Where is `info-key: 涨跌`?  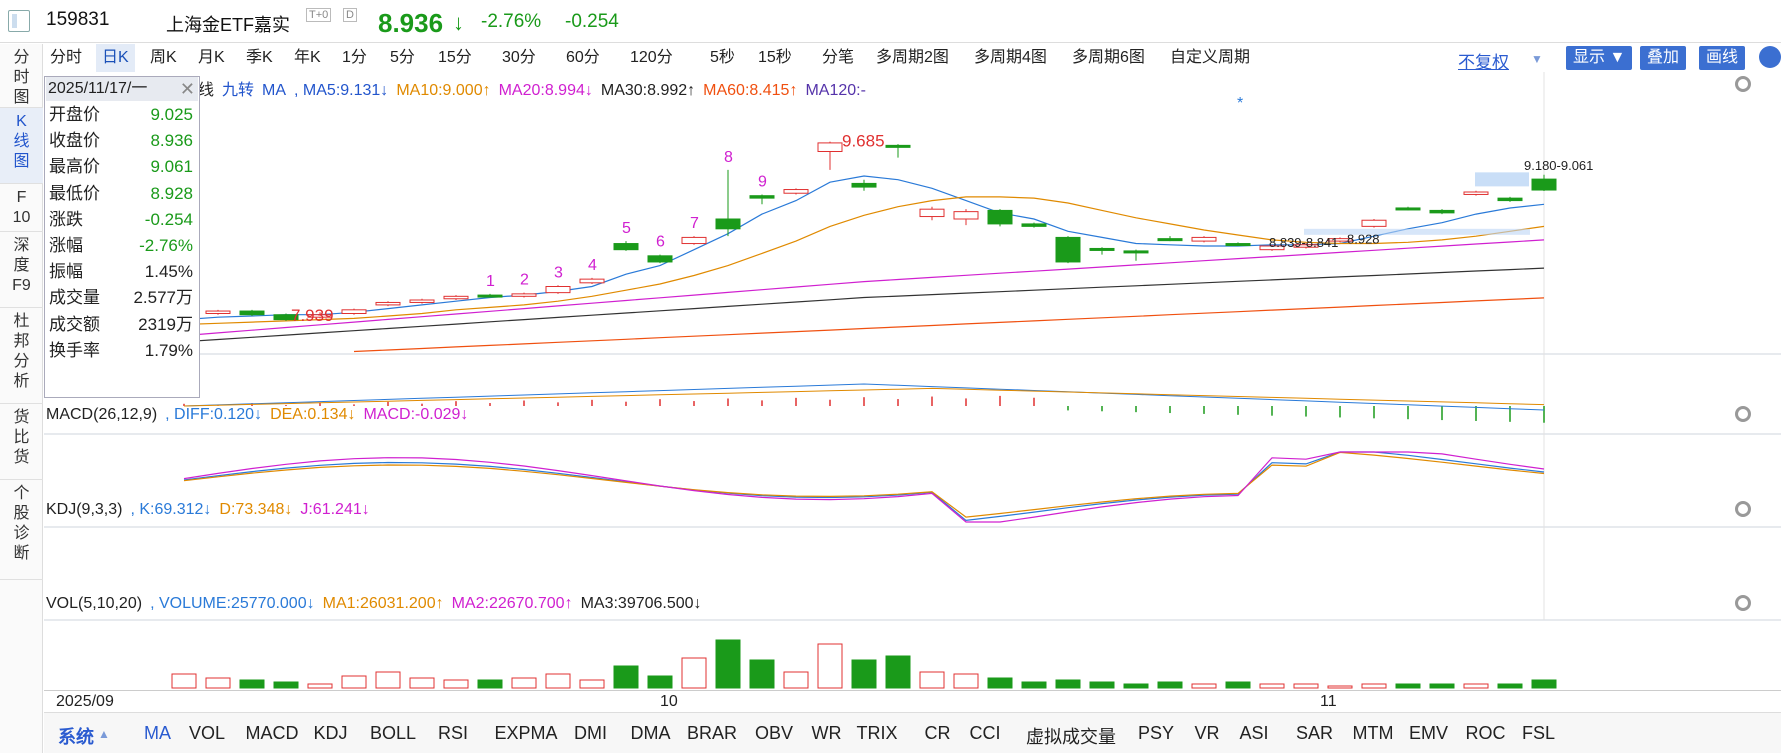
info-key: 涨跌 is located at coordinates (66, 219).